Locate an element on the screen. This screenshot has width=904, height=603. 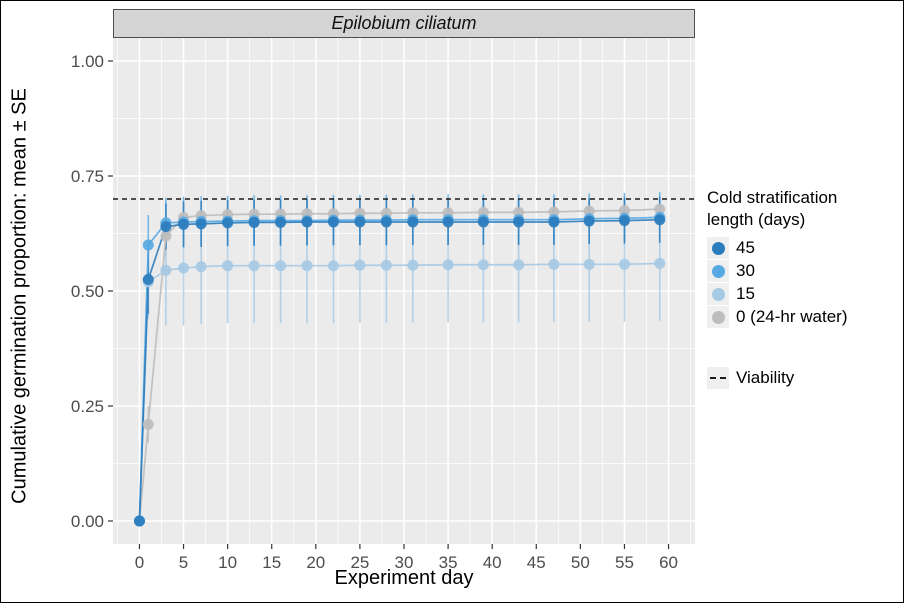
x-tick-label: 40 is located at coordinates (492, 562).